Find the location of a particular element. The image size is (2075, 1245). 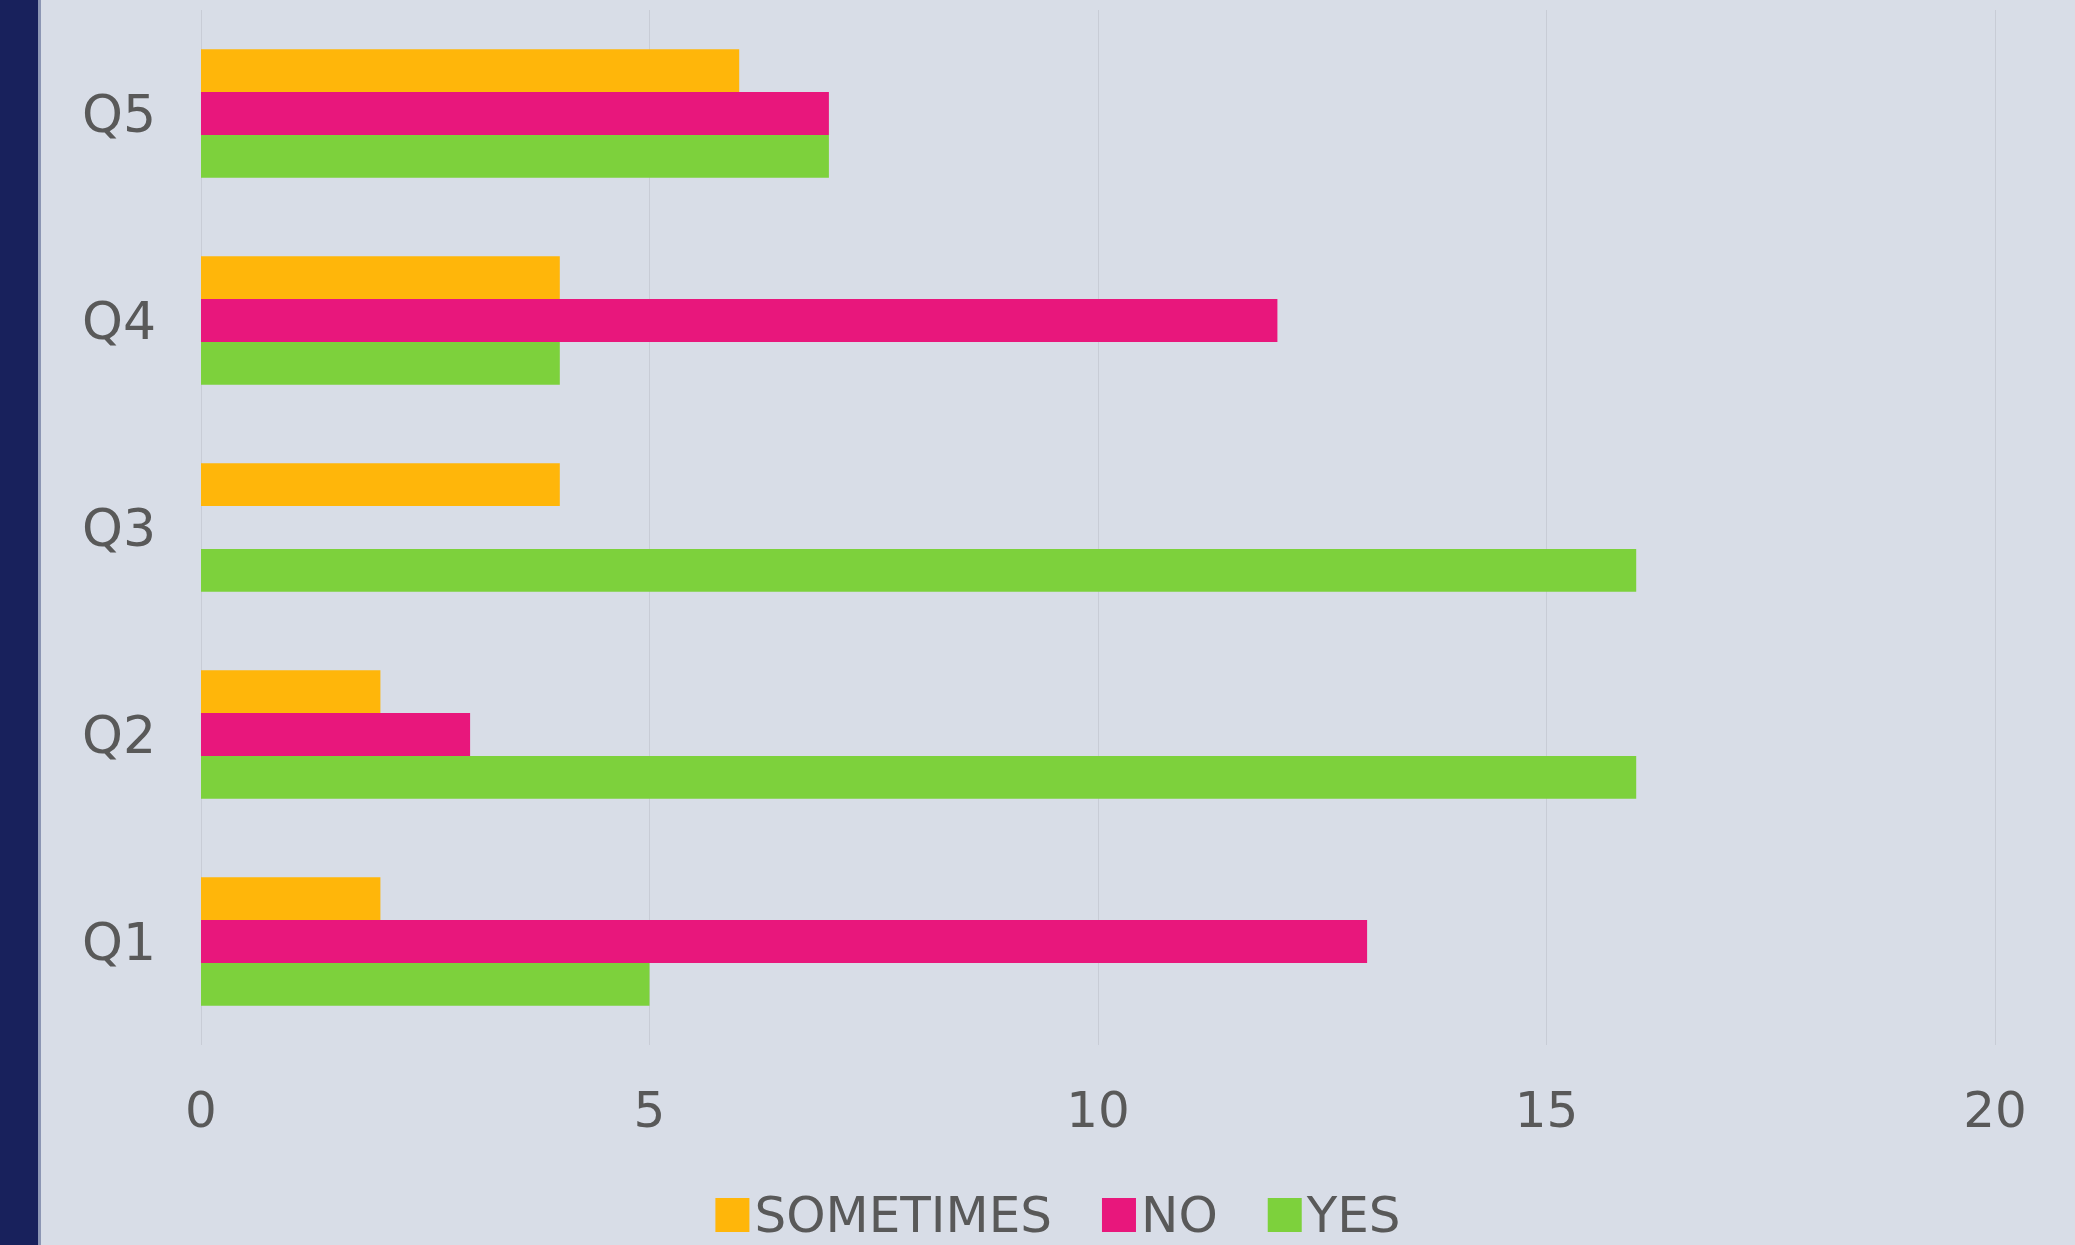

legend-label: NO is located at coordinates (1179, 1215).